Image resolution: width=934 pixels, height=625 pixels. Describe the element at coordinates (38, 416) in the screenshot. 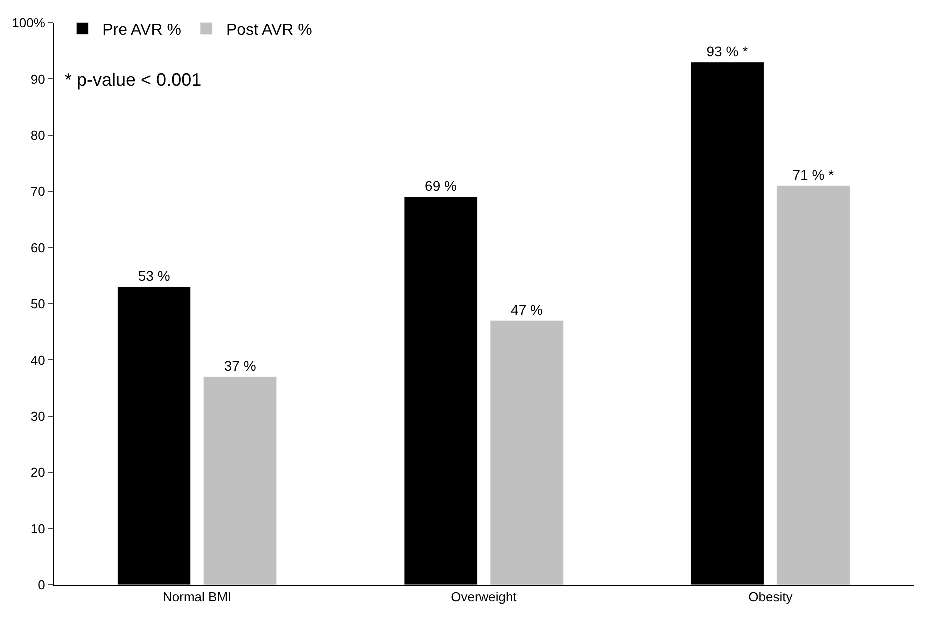

I see `y-tick-label: 30` at that location.